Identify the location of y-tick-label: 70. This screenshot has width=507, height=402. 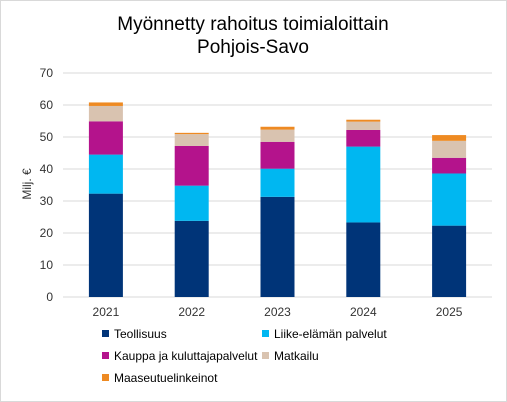
(47, 73).